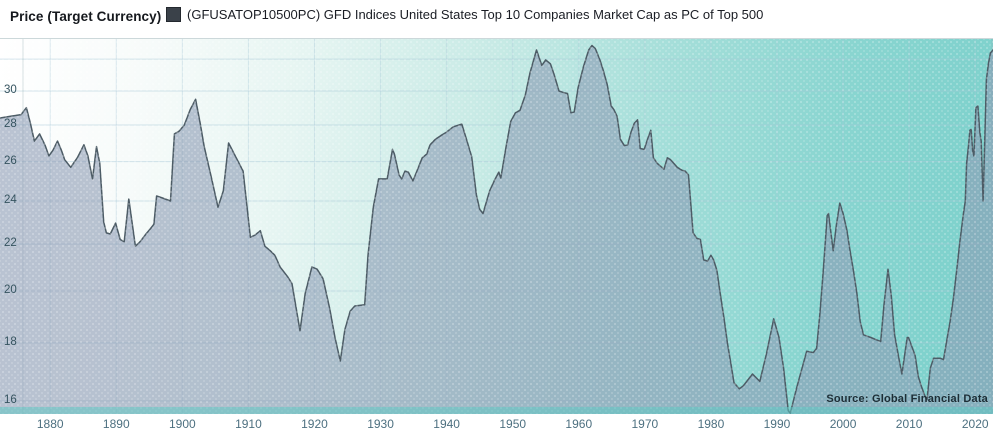  I want to click on x-tick-label: 1930, so click(380, 424).